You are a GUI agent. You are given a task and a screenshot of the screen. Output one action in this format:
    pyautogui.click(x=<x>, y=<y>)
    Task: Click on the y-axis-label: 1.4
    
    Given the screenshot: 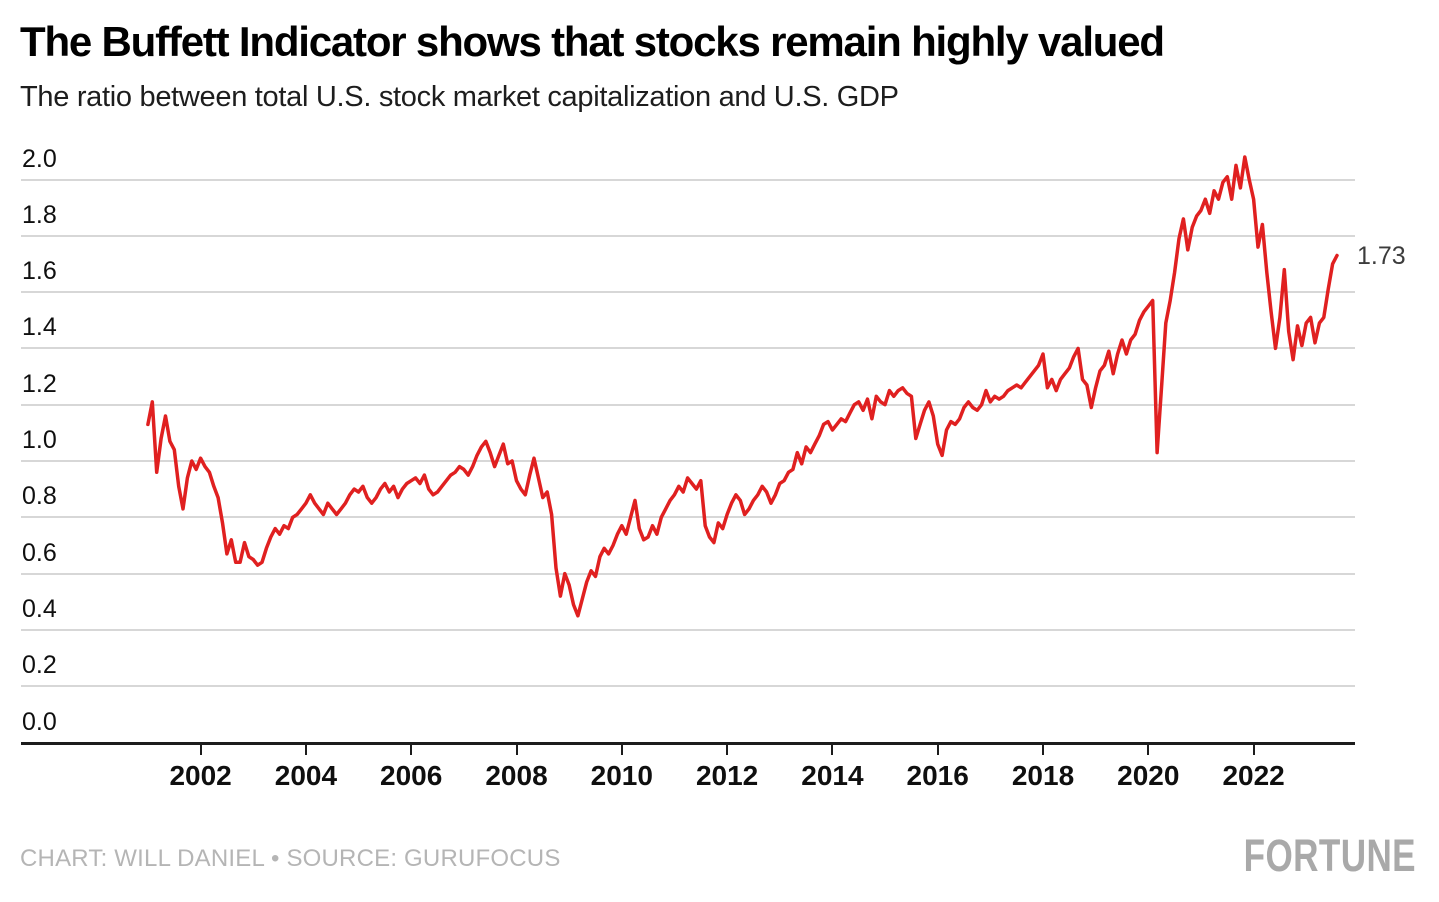 What is the action you would take?
    pyautogui.click(x=39, y=327)
    